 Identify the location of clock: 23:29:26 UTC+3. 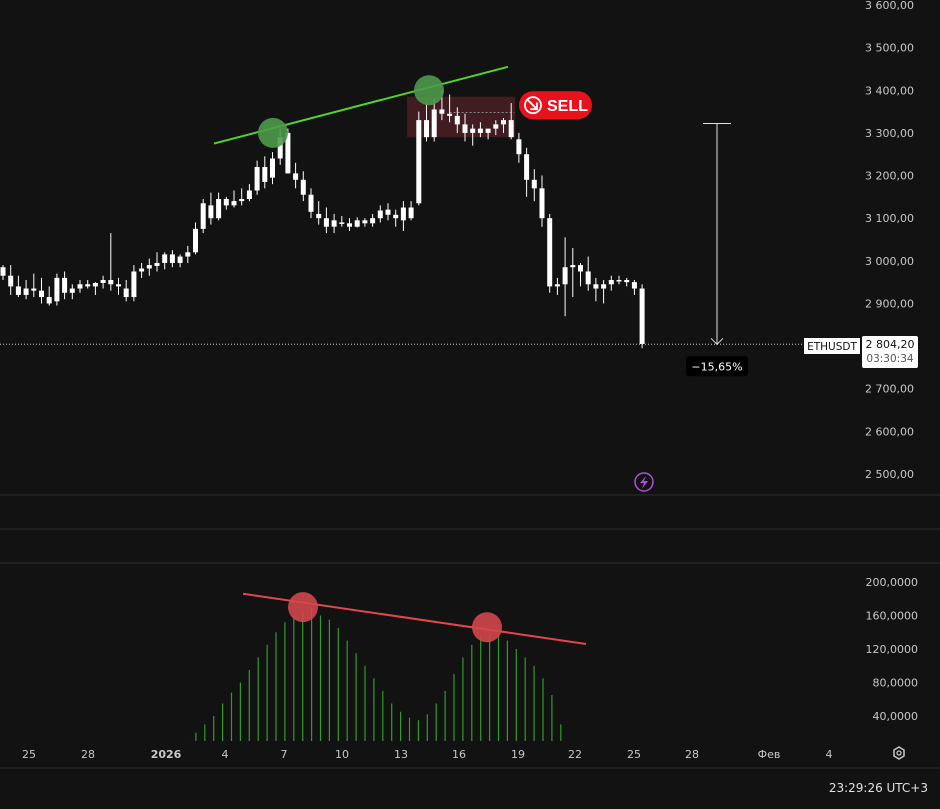
(878, 788).